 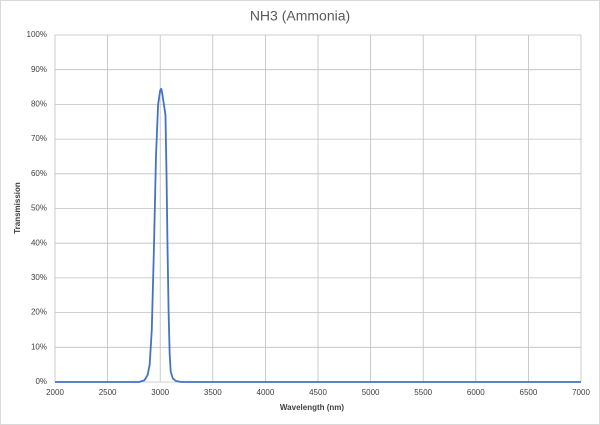 What do you see at coordinates (371, 392) in the screenshot?
I see `x-tick-label: 5000` at bounding box center [371, 392].